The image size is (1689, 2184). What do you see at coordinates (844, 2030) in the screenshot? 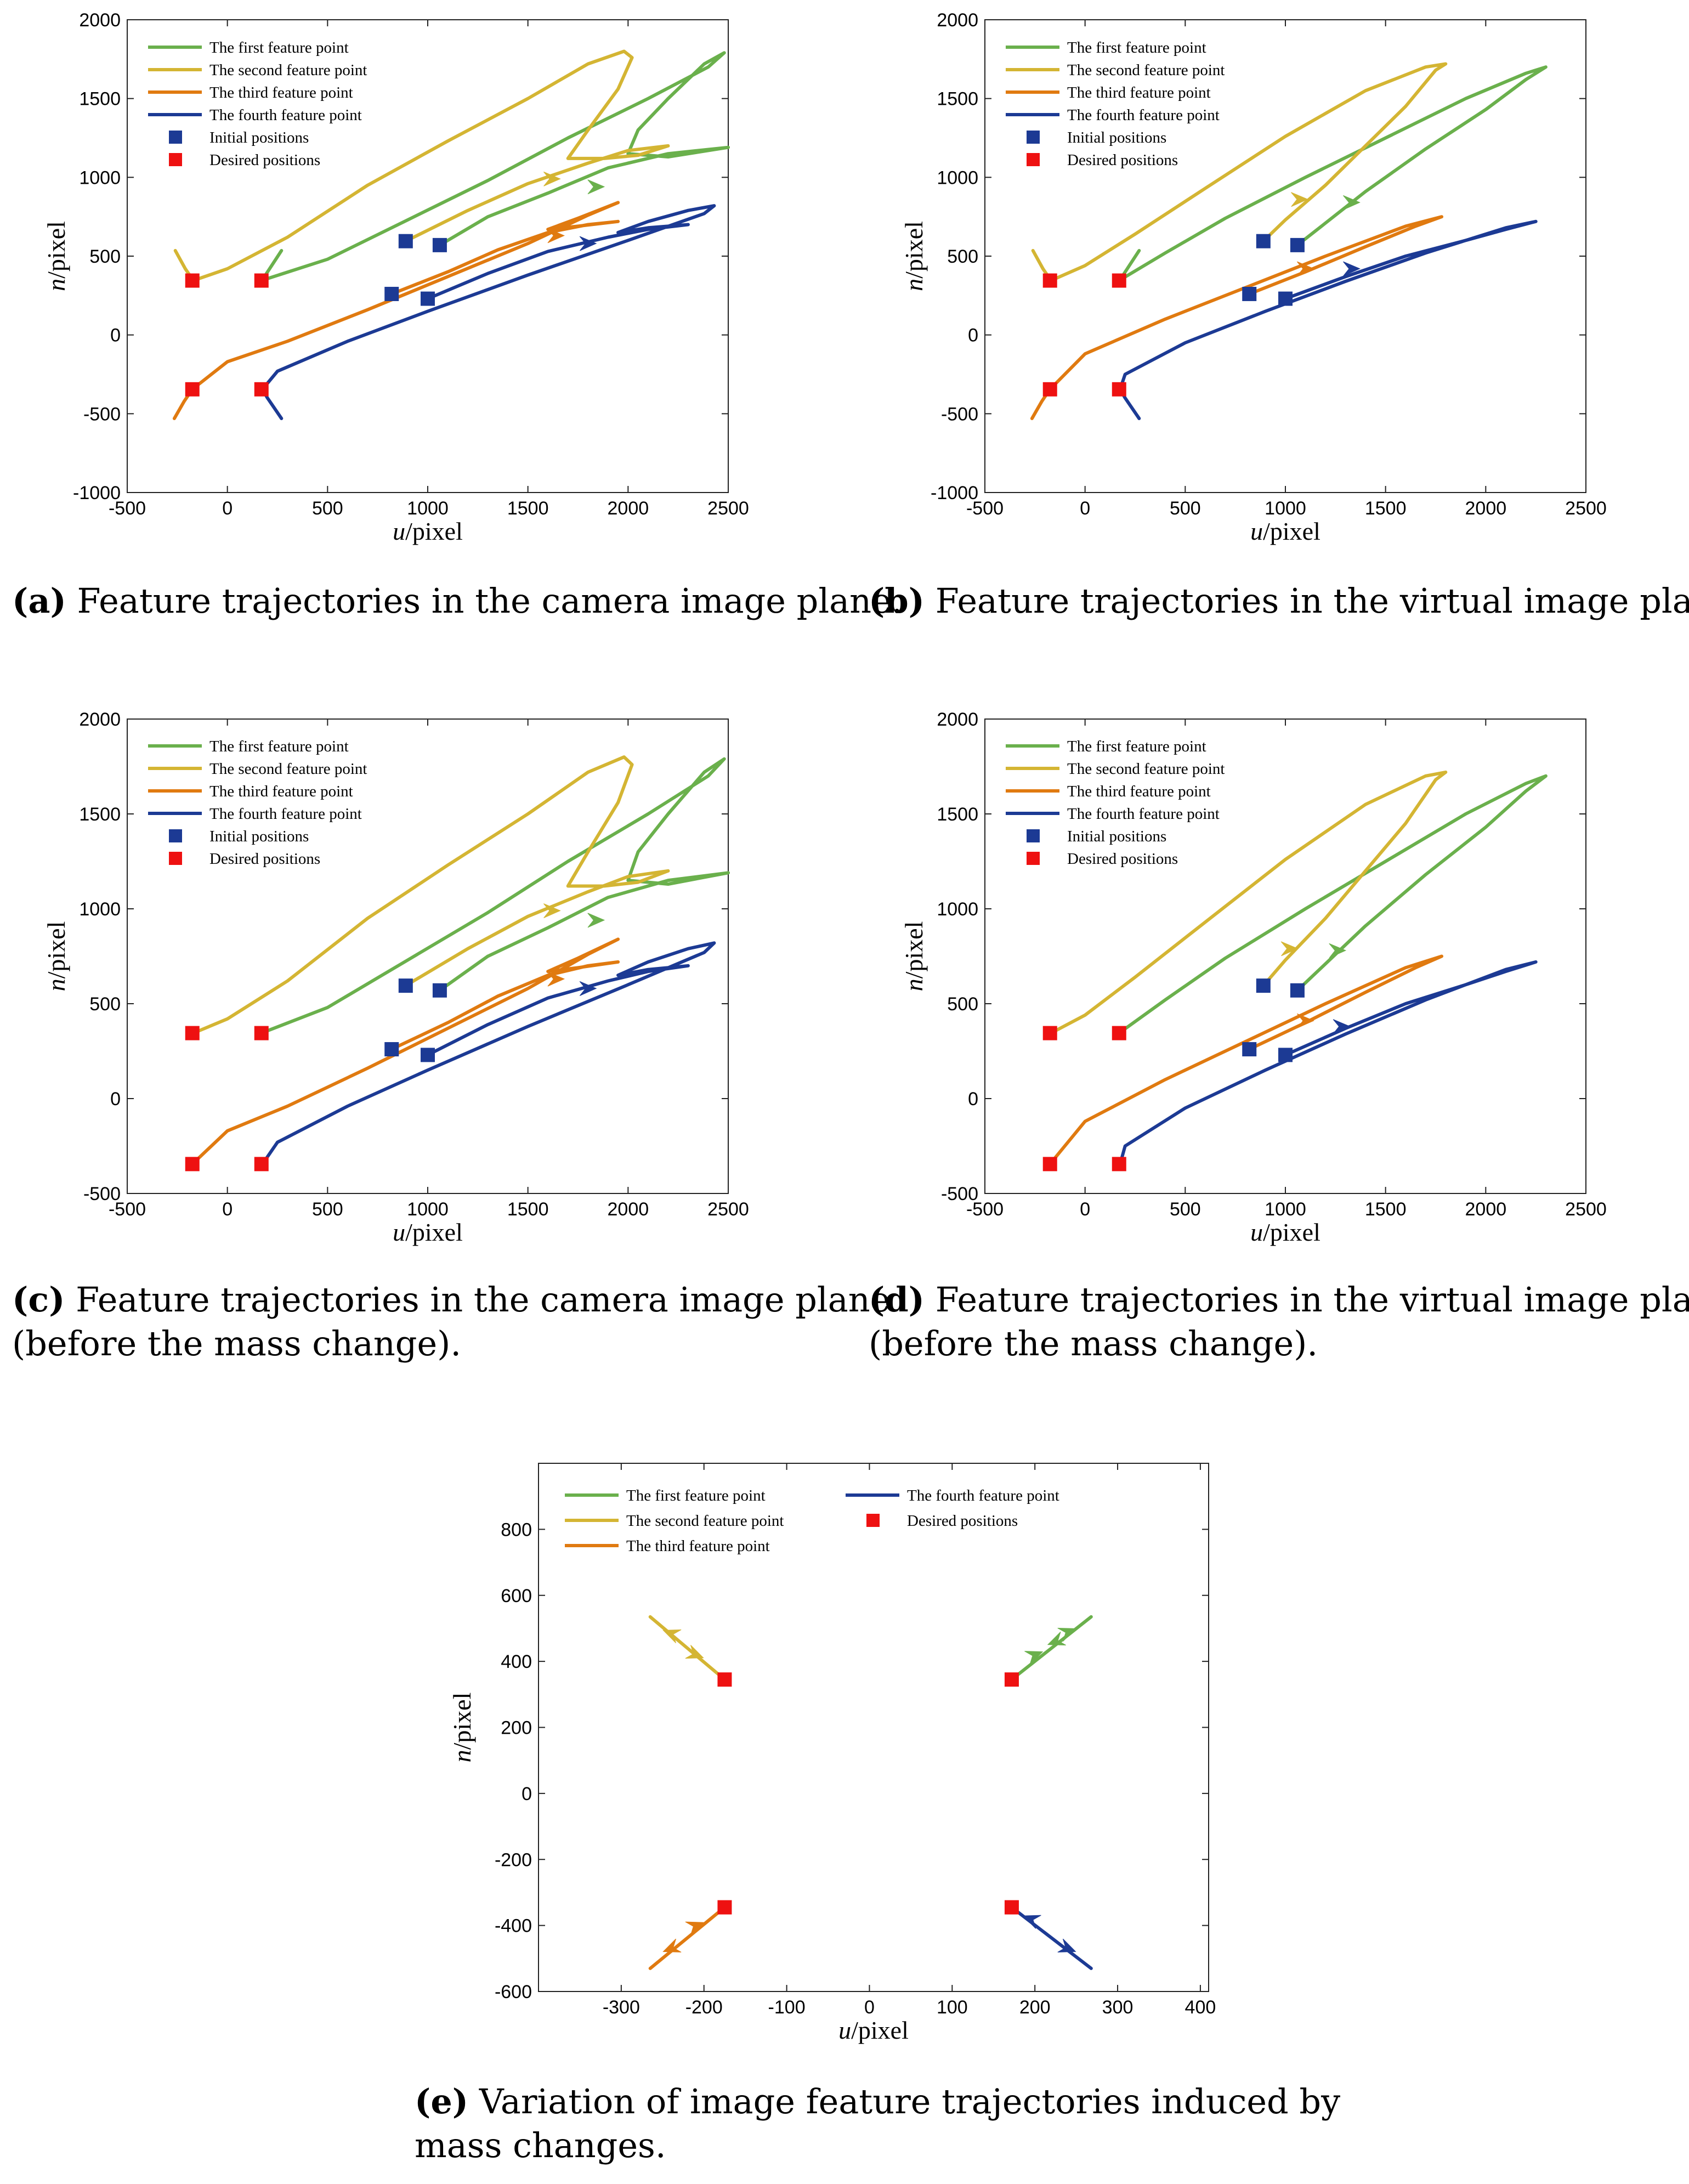
I see `chart-e-xlabel-italic: u` at bounding box center [844, 2030].